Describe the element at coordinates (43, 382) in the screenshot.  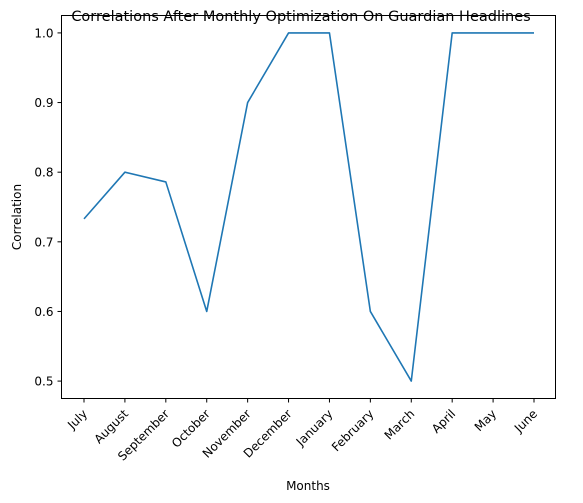
I see `y-tick-label: 0.5` at that location.